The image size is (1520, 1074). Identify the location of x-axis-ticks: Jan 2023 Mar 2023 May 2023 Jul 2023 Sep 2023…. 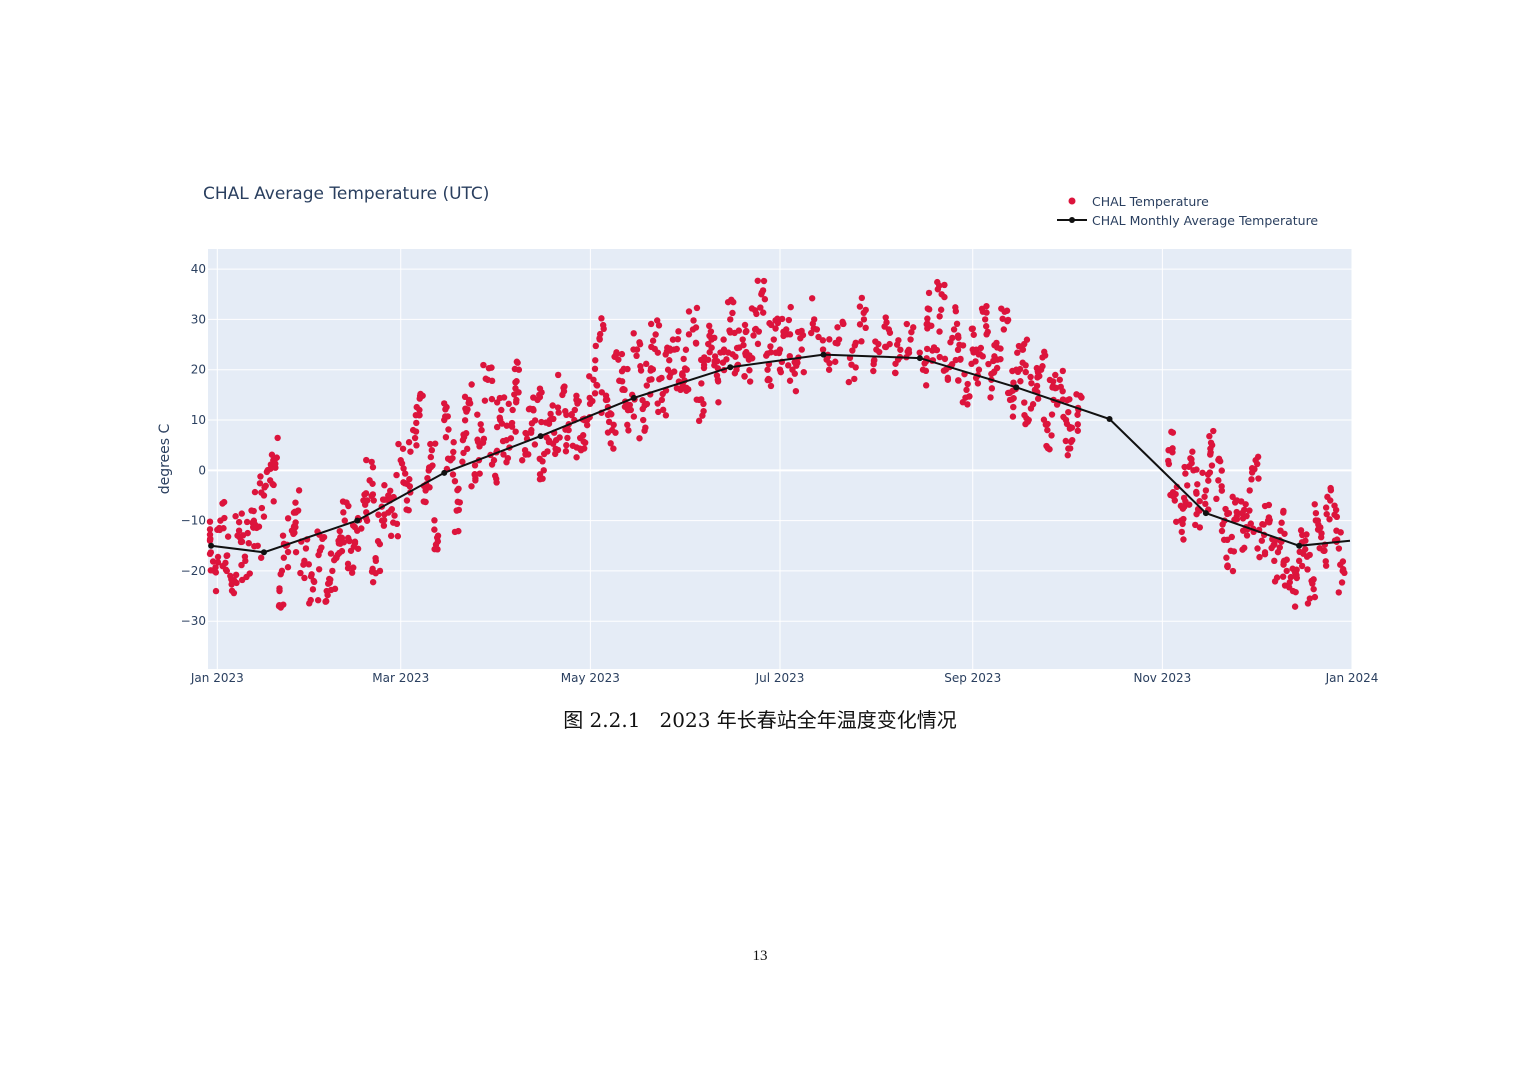
(784, 678).